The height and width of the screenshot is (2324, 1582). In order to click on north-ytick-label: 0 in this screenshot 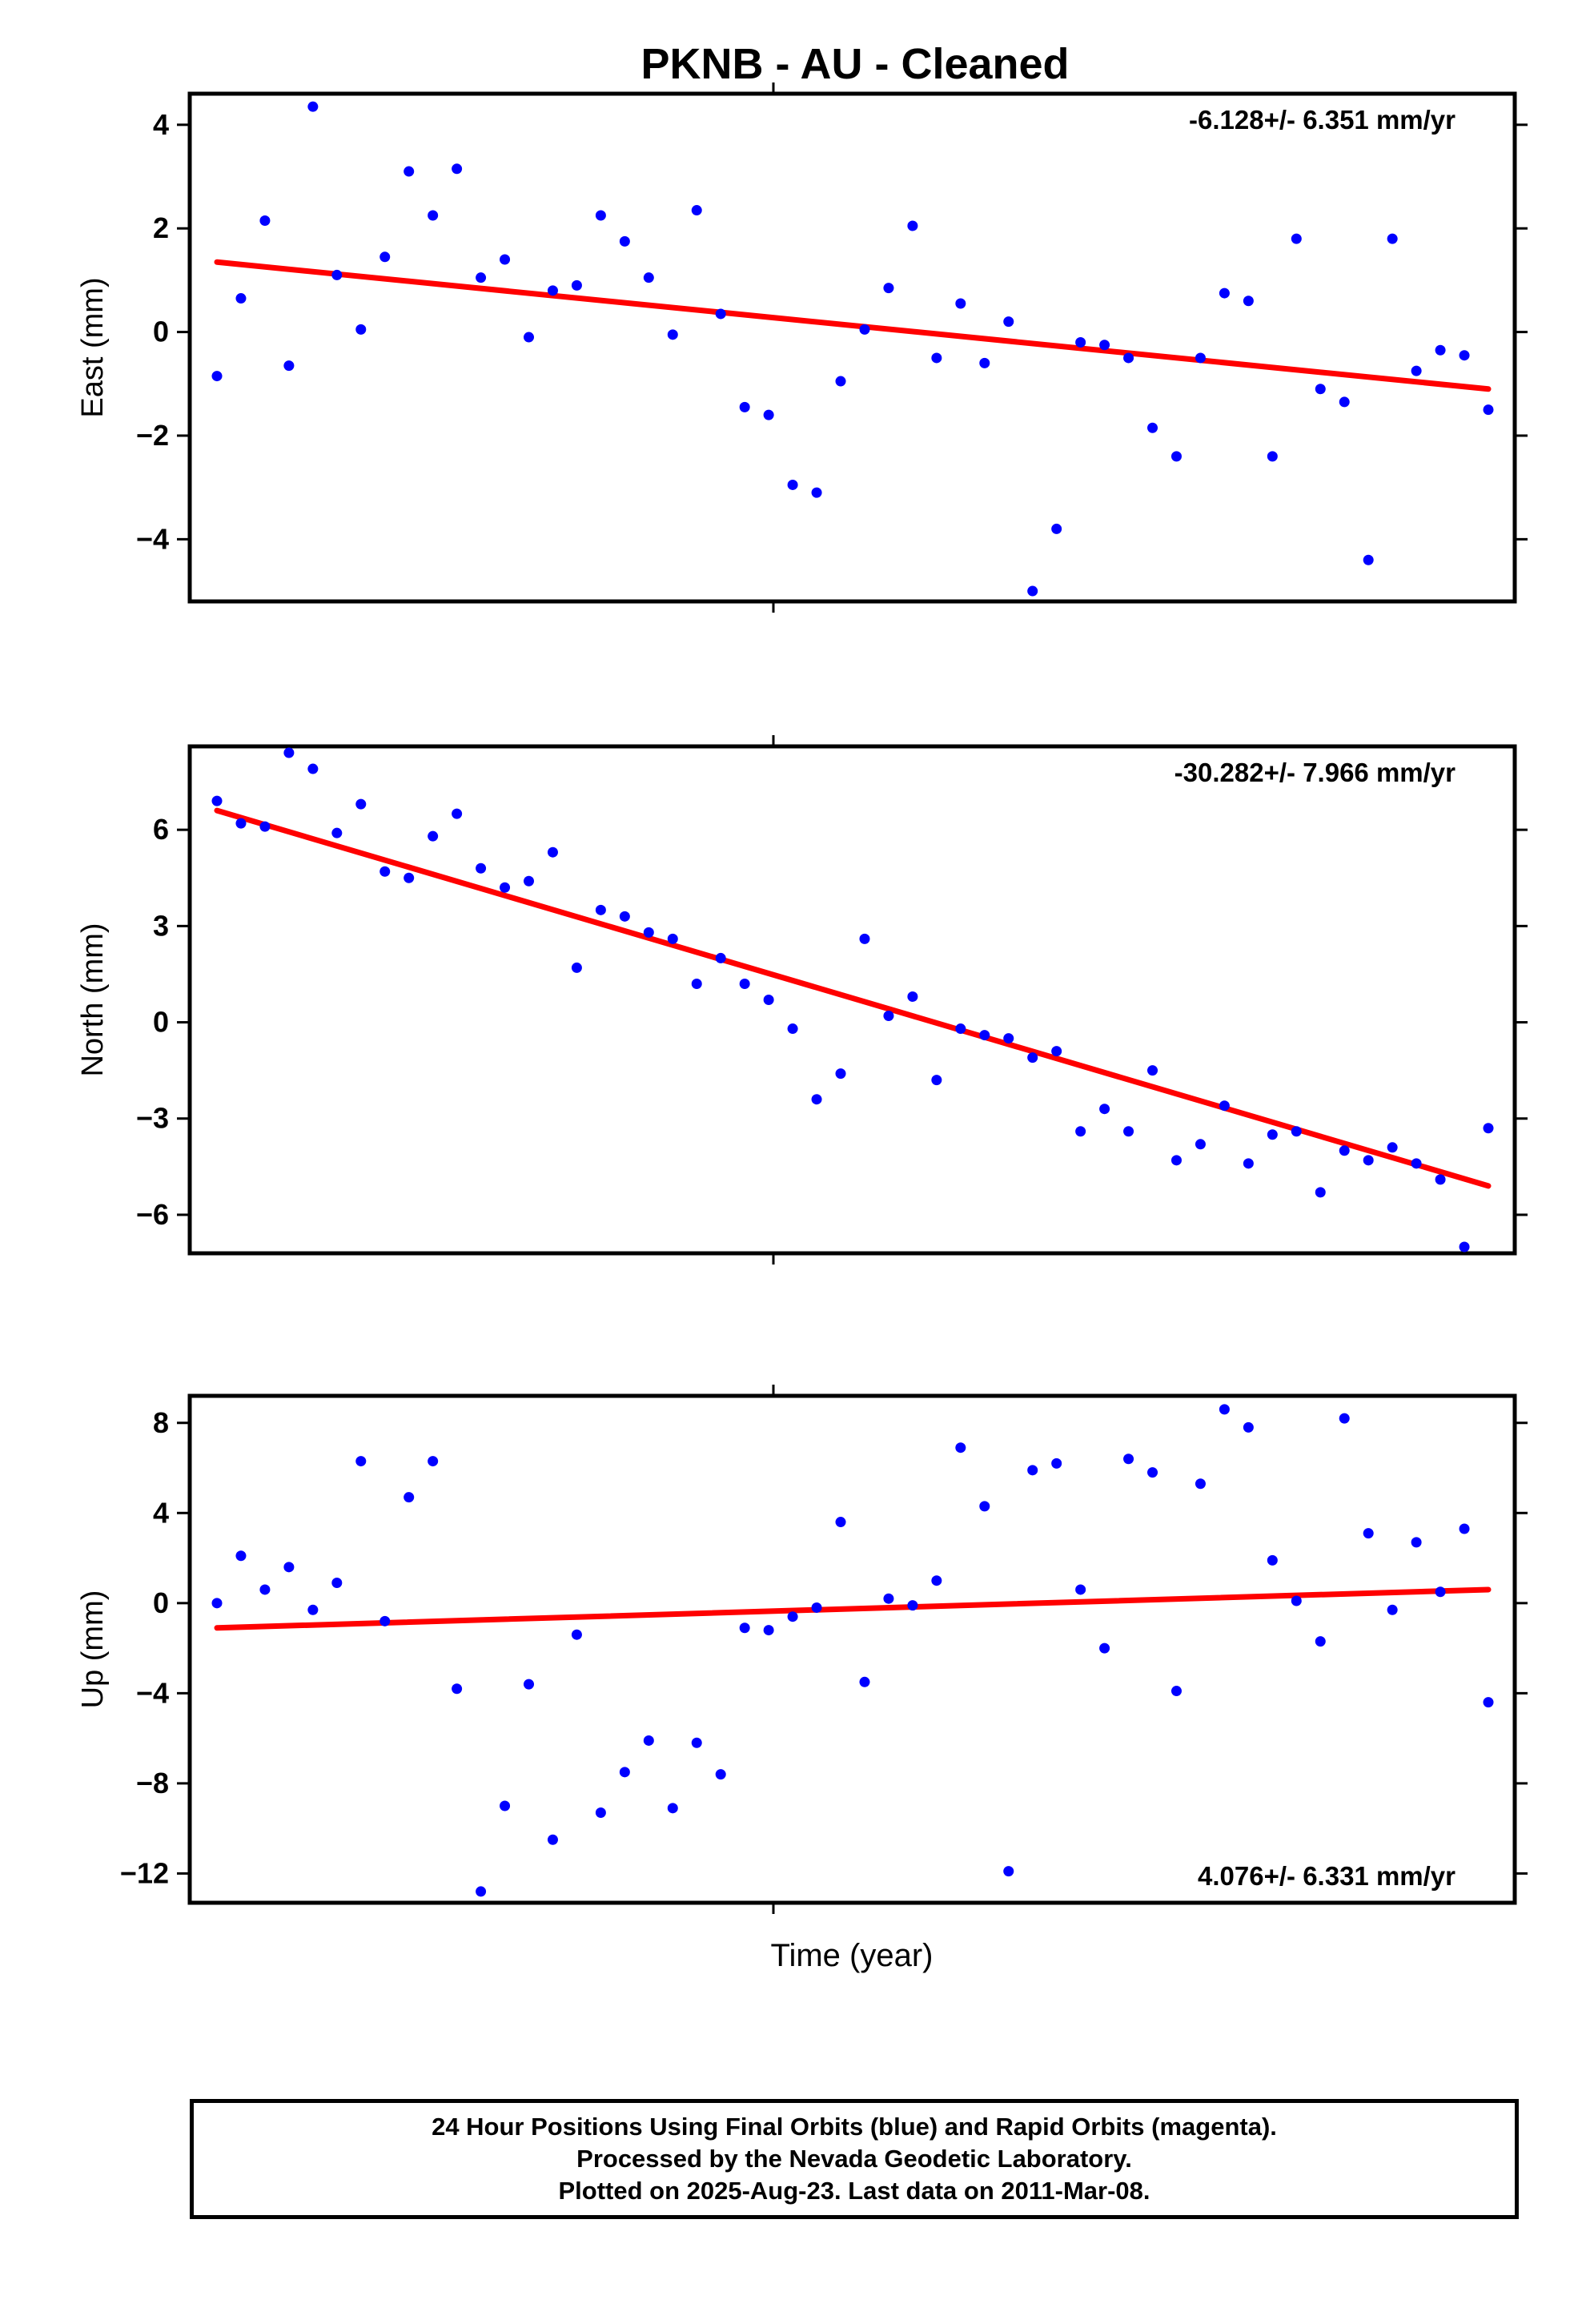, I will do `click(161, 1022)`.